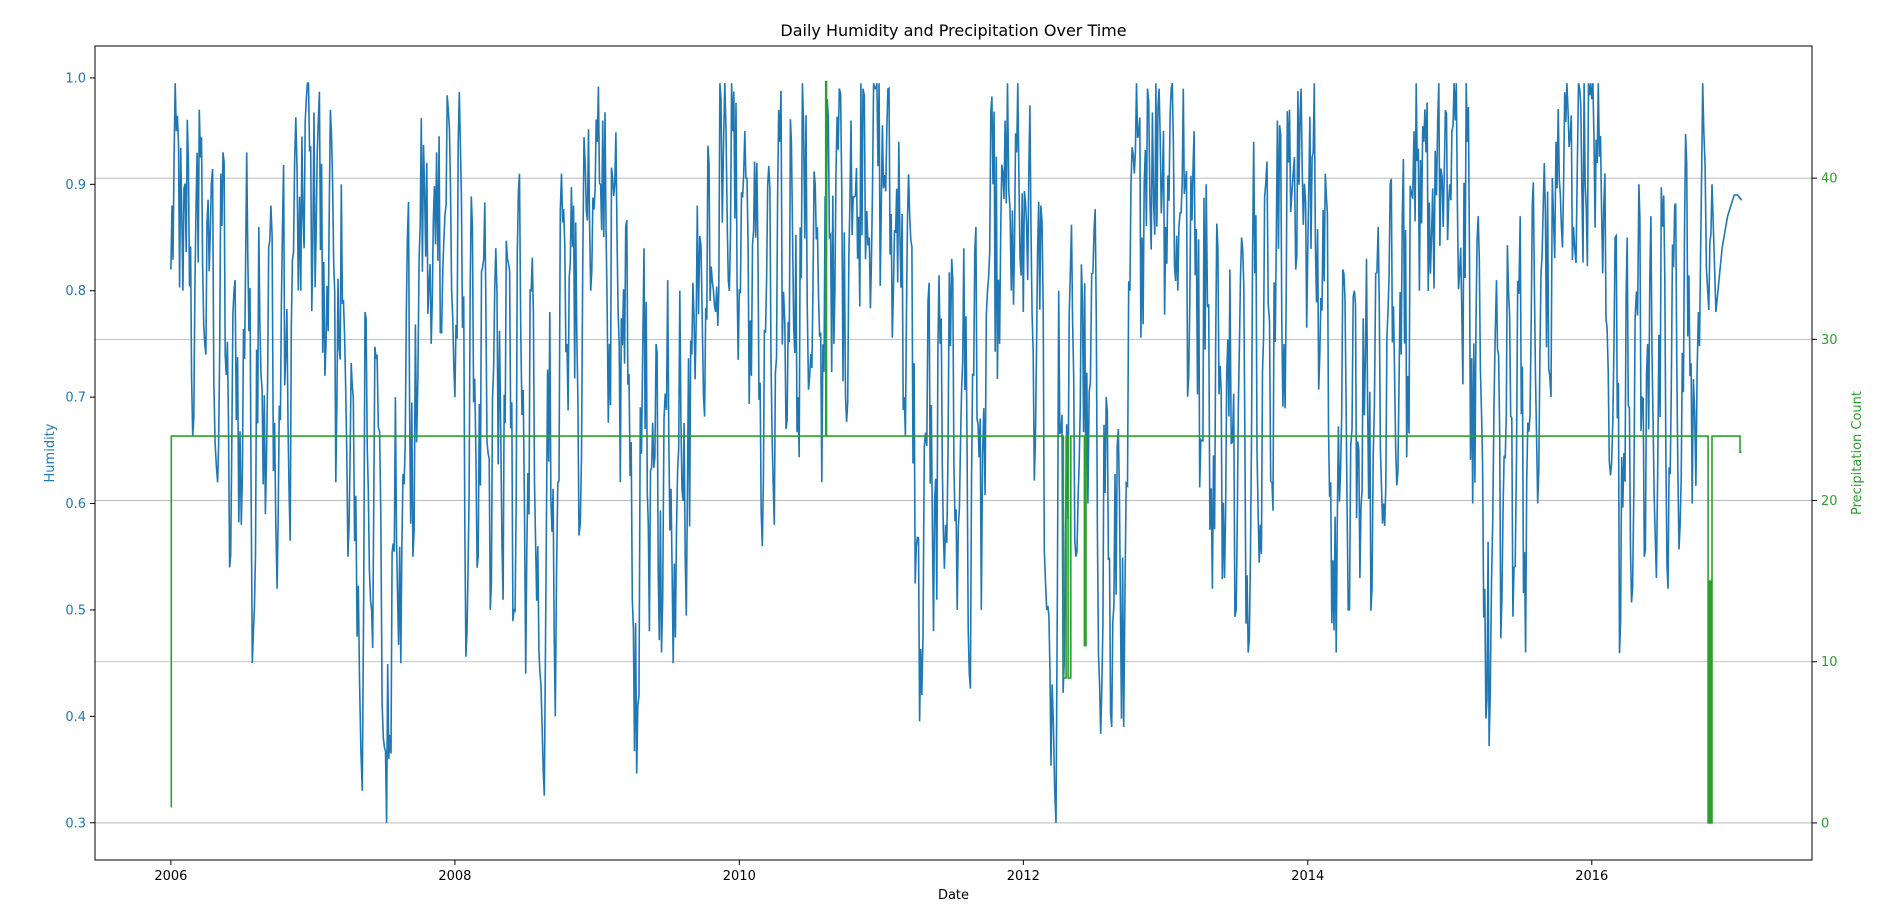 The height and width of the screenshot is (912, 1885). Describe the element at coordinates (75, 717) in the screenshot. I see `y-left-tick-label: 0.4` at that location.